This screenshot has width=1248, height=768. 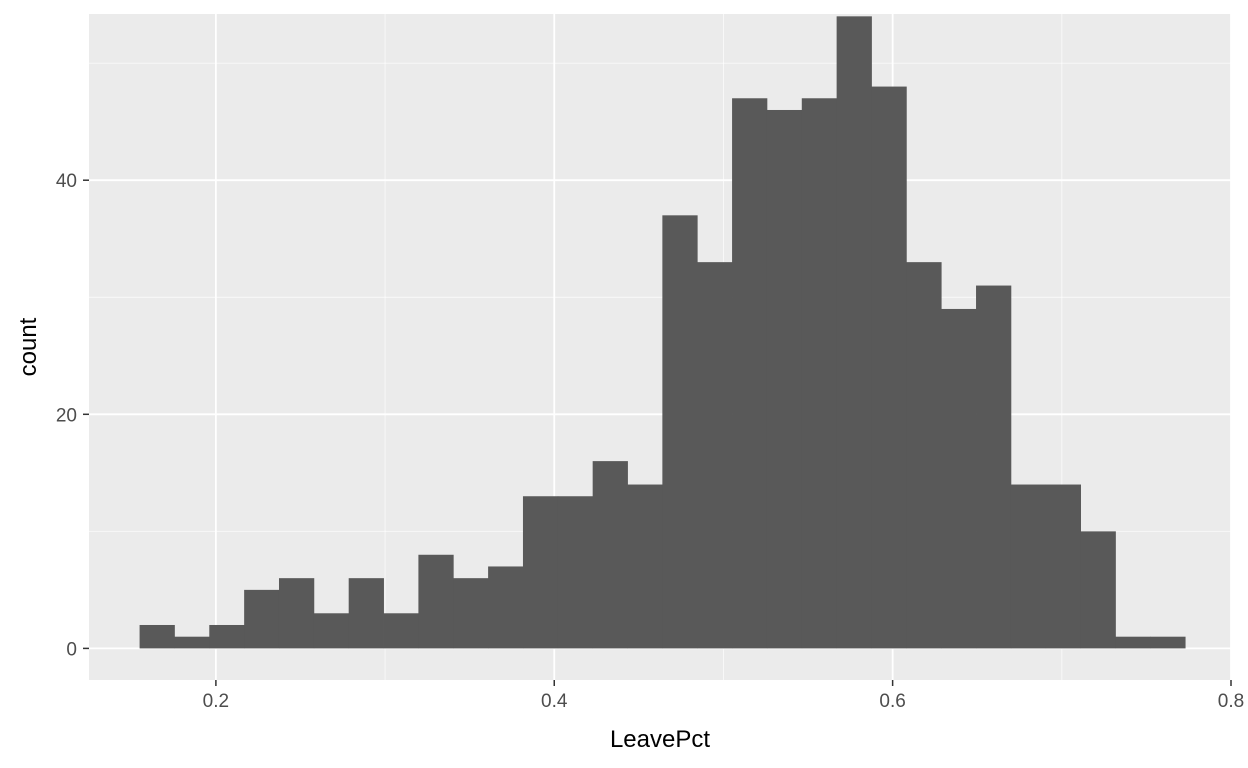 I want to click on y-axis: 0 20 40, so click(x=72, y=415).